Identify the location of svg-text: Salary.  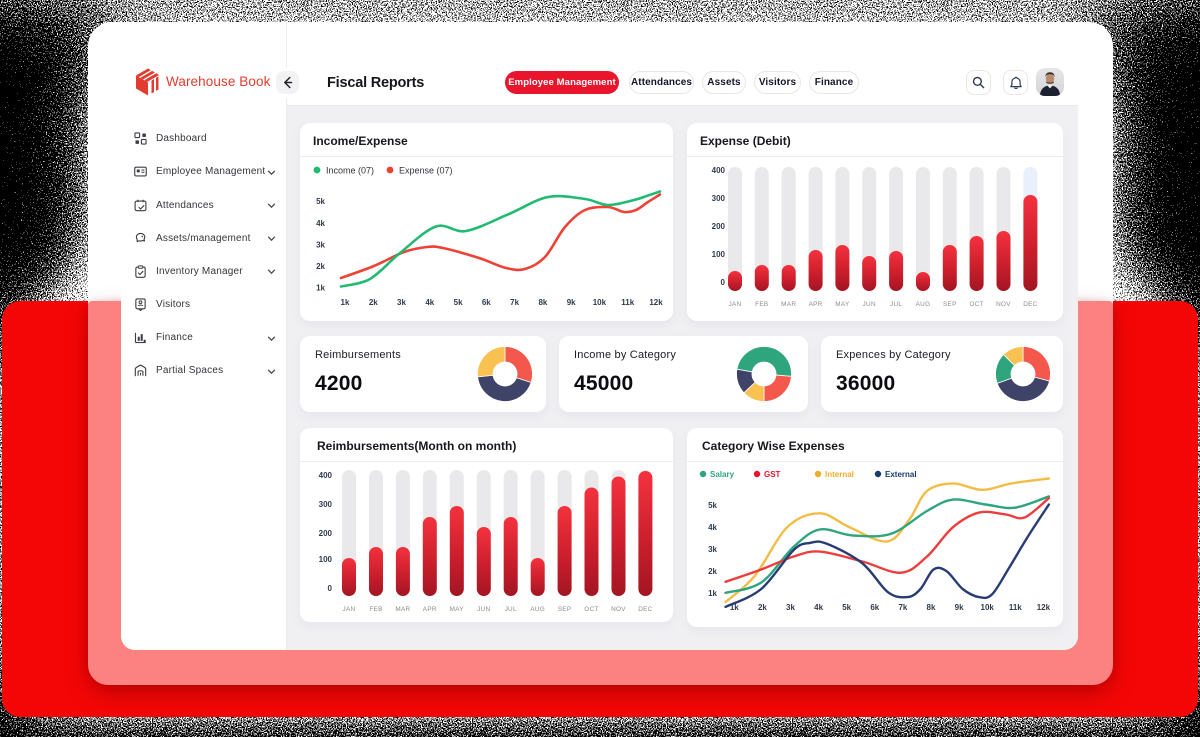
(722, 474).